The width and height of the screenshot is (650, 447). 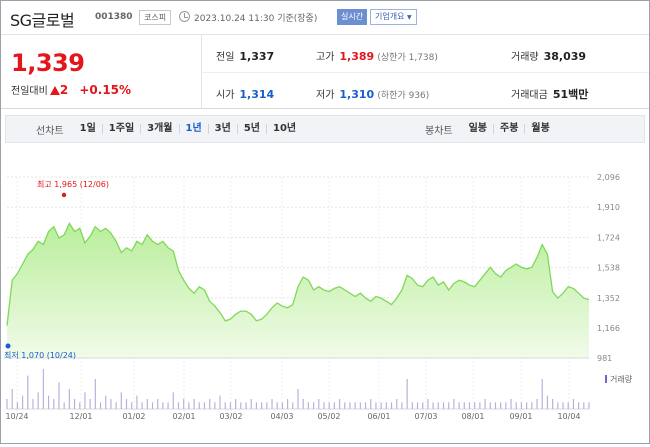 What do you see at coordinates (325, 129) in the screenshot?
I see `period-bar: 선차트 1일 1주일 3개월 1년 3년 5년 10년 봉차트 일봉 주봉 월봉` at bounding box center [325, 129].